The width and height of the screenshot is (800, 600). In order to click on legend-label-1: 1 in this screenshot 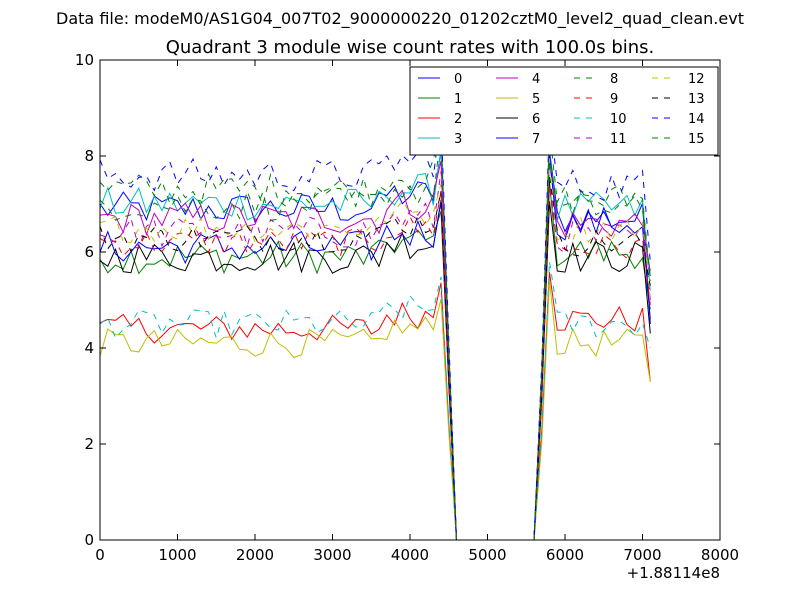, I will do `click(458, 99)`.